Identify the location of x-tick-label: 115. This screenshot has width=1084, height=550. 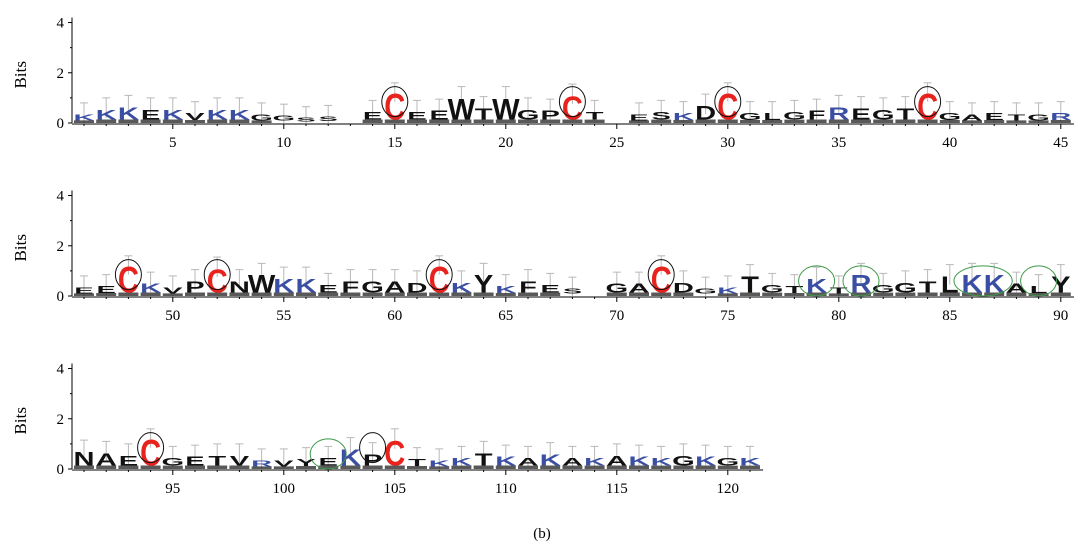
(617, 489).